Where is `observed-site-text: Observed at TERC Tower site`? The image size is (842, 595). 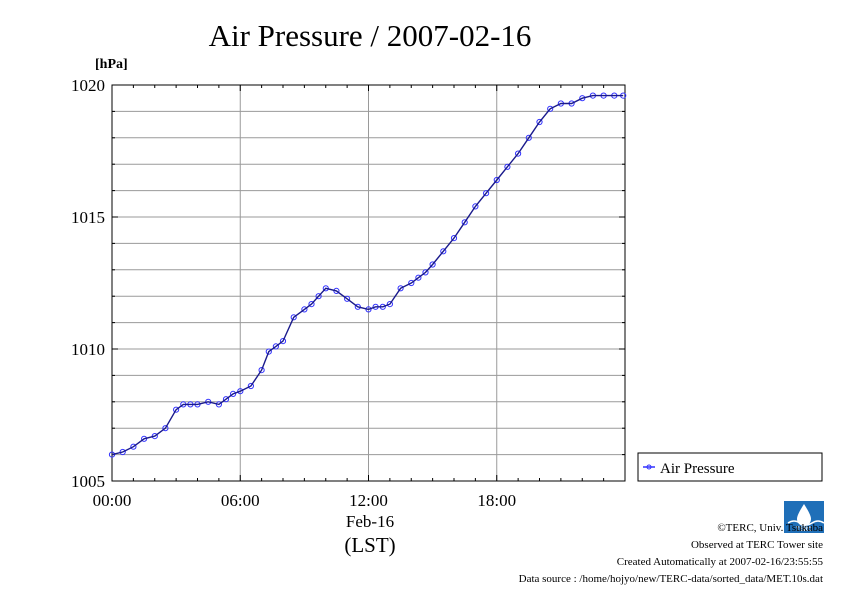
observed-site-text: Observed at TERC Tower site is located at coordinates (756, 545).